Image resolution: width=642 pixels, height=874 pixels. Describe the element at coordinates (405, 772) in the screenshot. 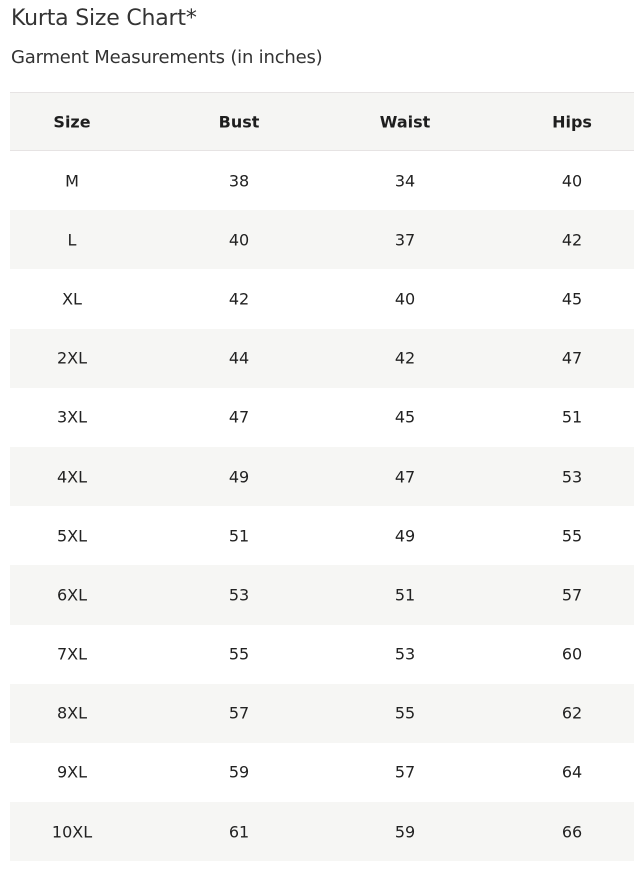

I see `cell-waist: 57` at that location.